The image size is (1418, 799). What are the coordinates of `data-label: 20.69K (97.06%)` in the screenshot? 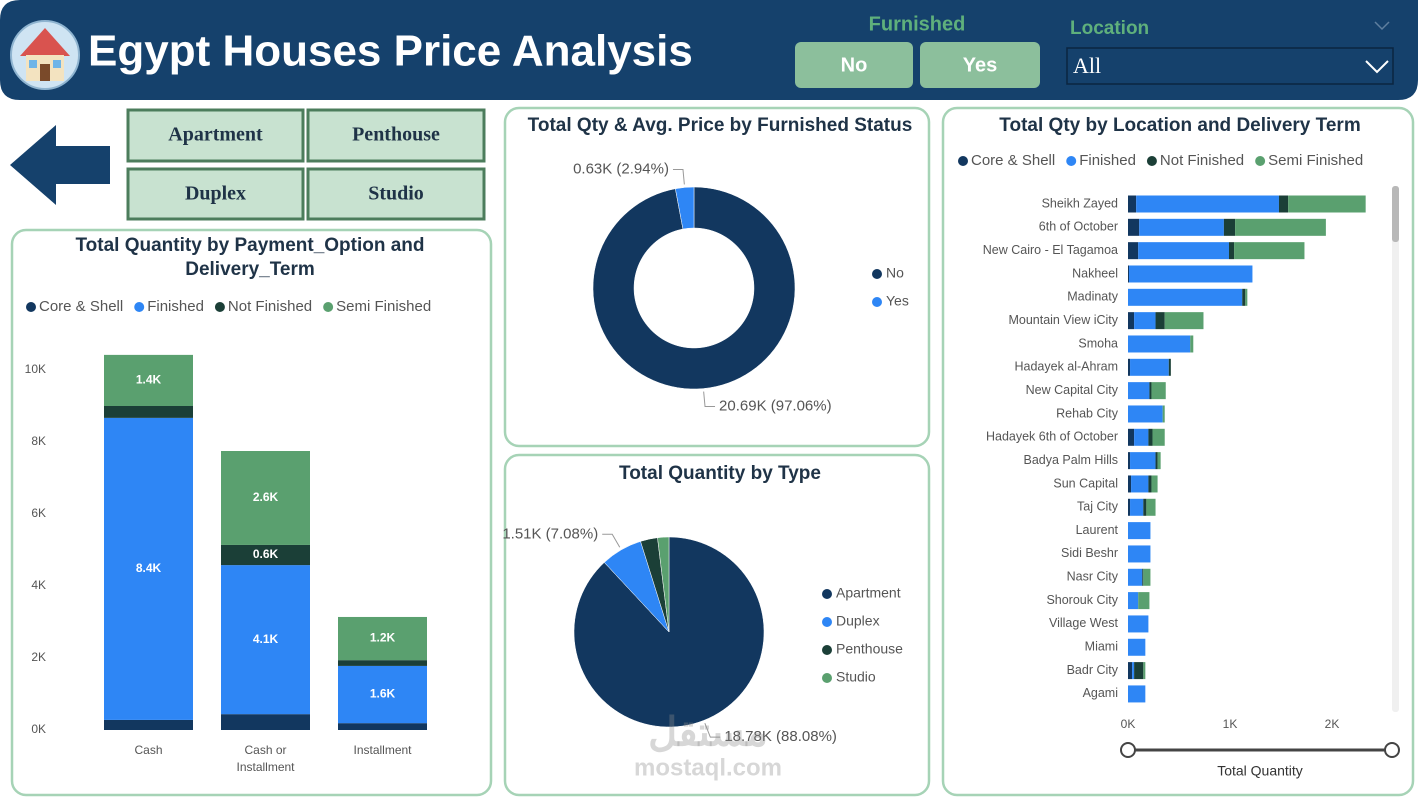 It's located at (775, 405).